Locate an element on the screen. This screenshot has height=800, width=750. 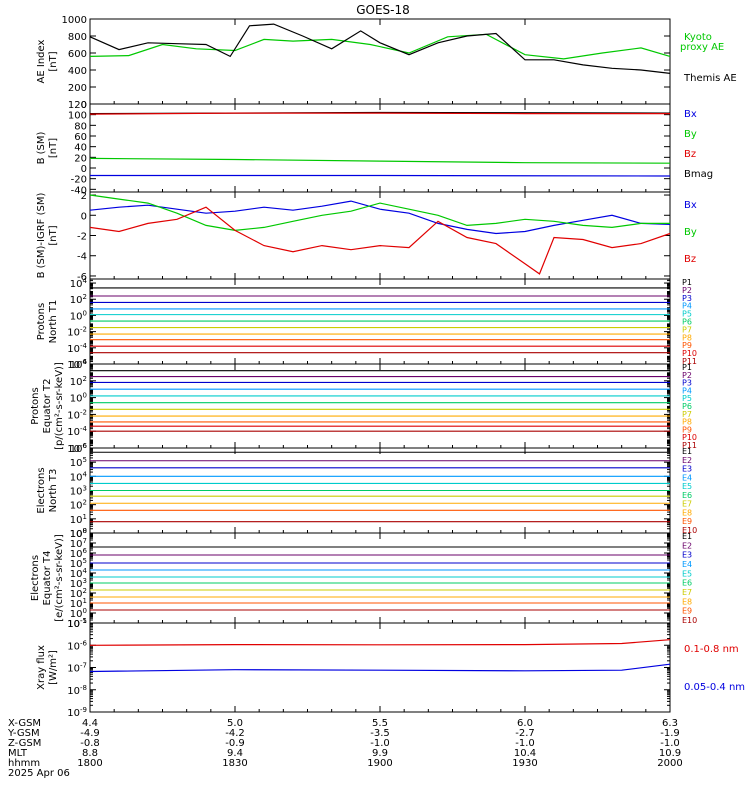
y-tick-label: 80 is located at coordinates (80, 126).